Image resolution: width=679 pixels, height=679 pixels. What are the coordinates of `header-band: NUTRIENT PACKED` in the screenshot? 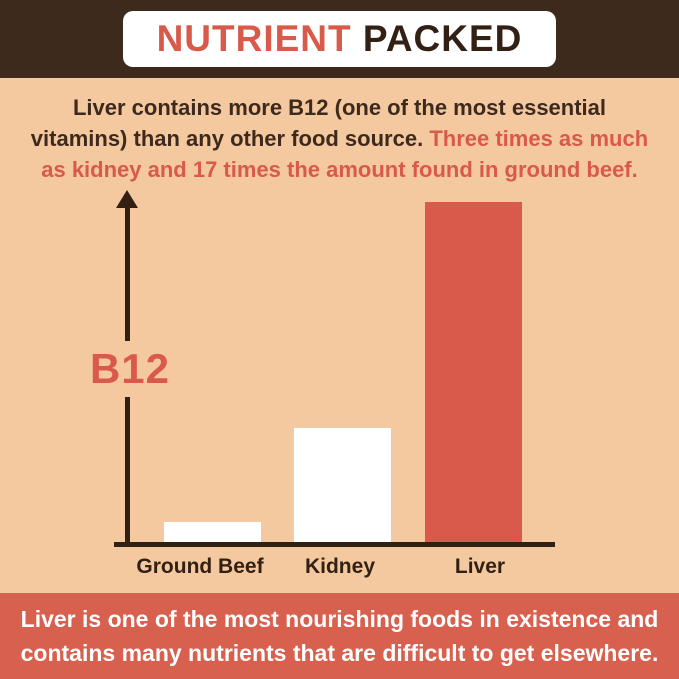 It's located at (339, 39).